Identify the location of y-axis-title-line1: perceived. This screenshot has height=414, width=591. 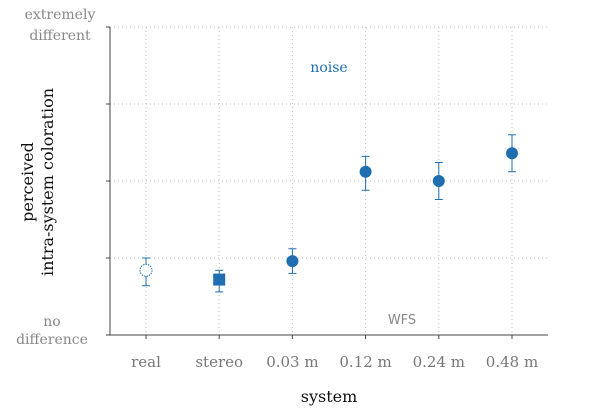
(27, 182).